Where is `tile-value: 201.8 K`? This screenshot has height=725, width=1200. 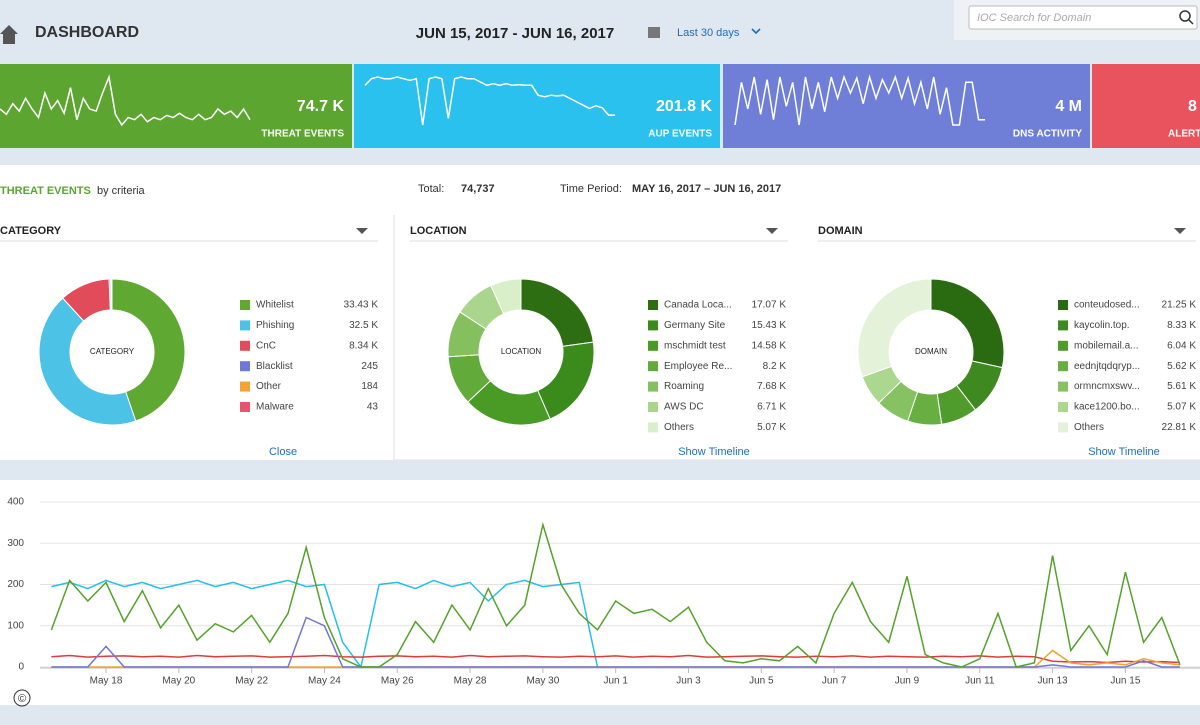 tile-value: 201.8 K is located at coordinates (684, 106).